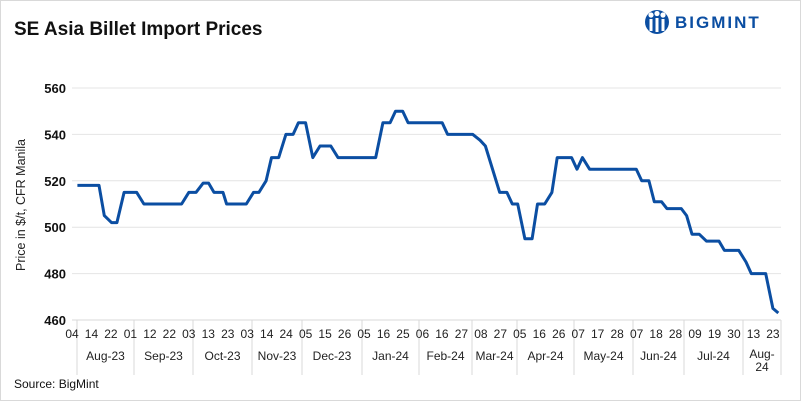  What do you see at coordinates (332, 356) in the screenshot?
I see `x-month-label: Dec-23` at bounding box center [332, 356].